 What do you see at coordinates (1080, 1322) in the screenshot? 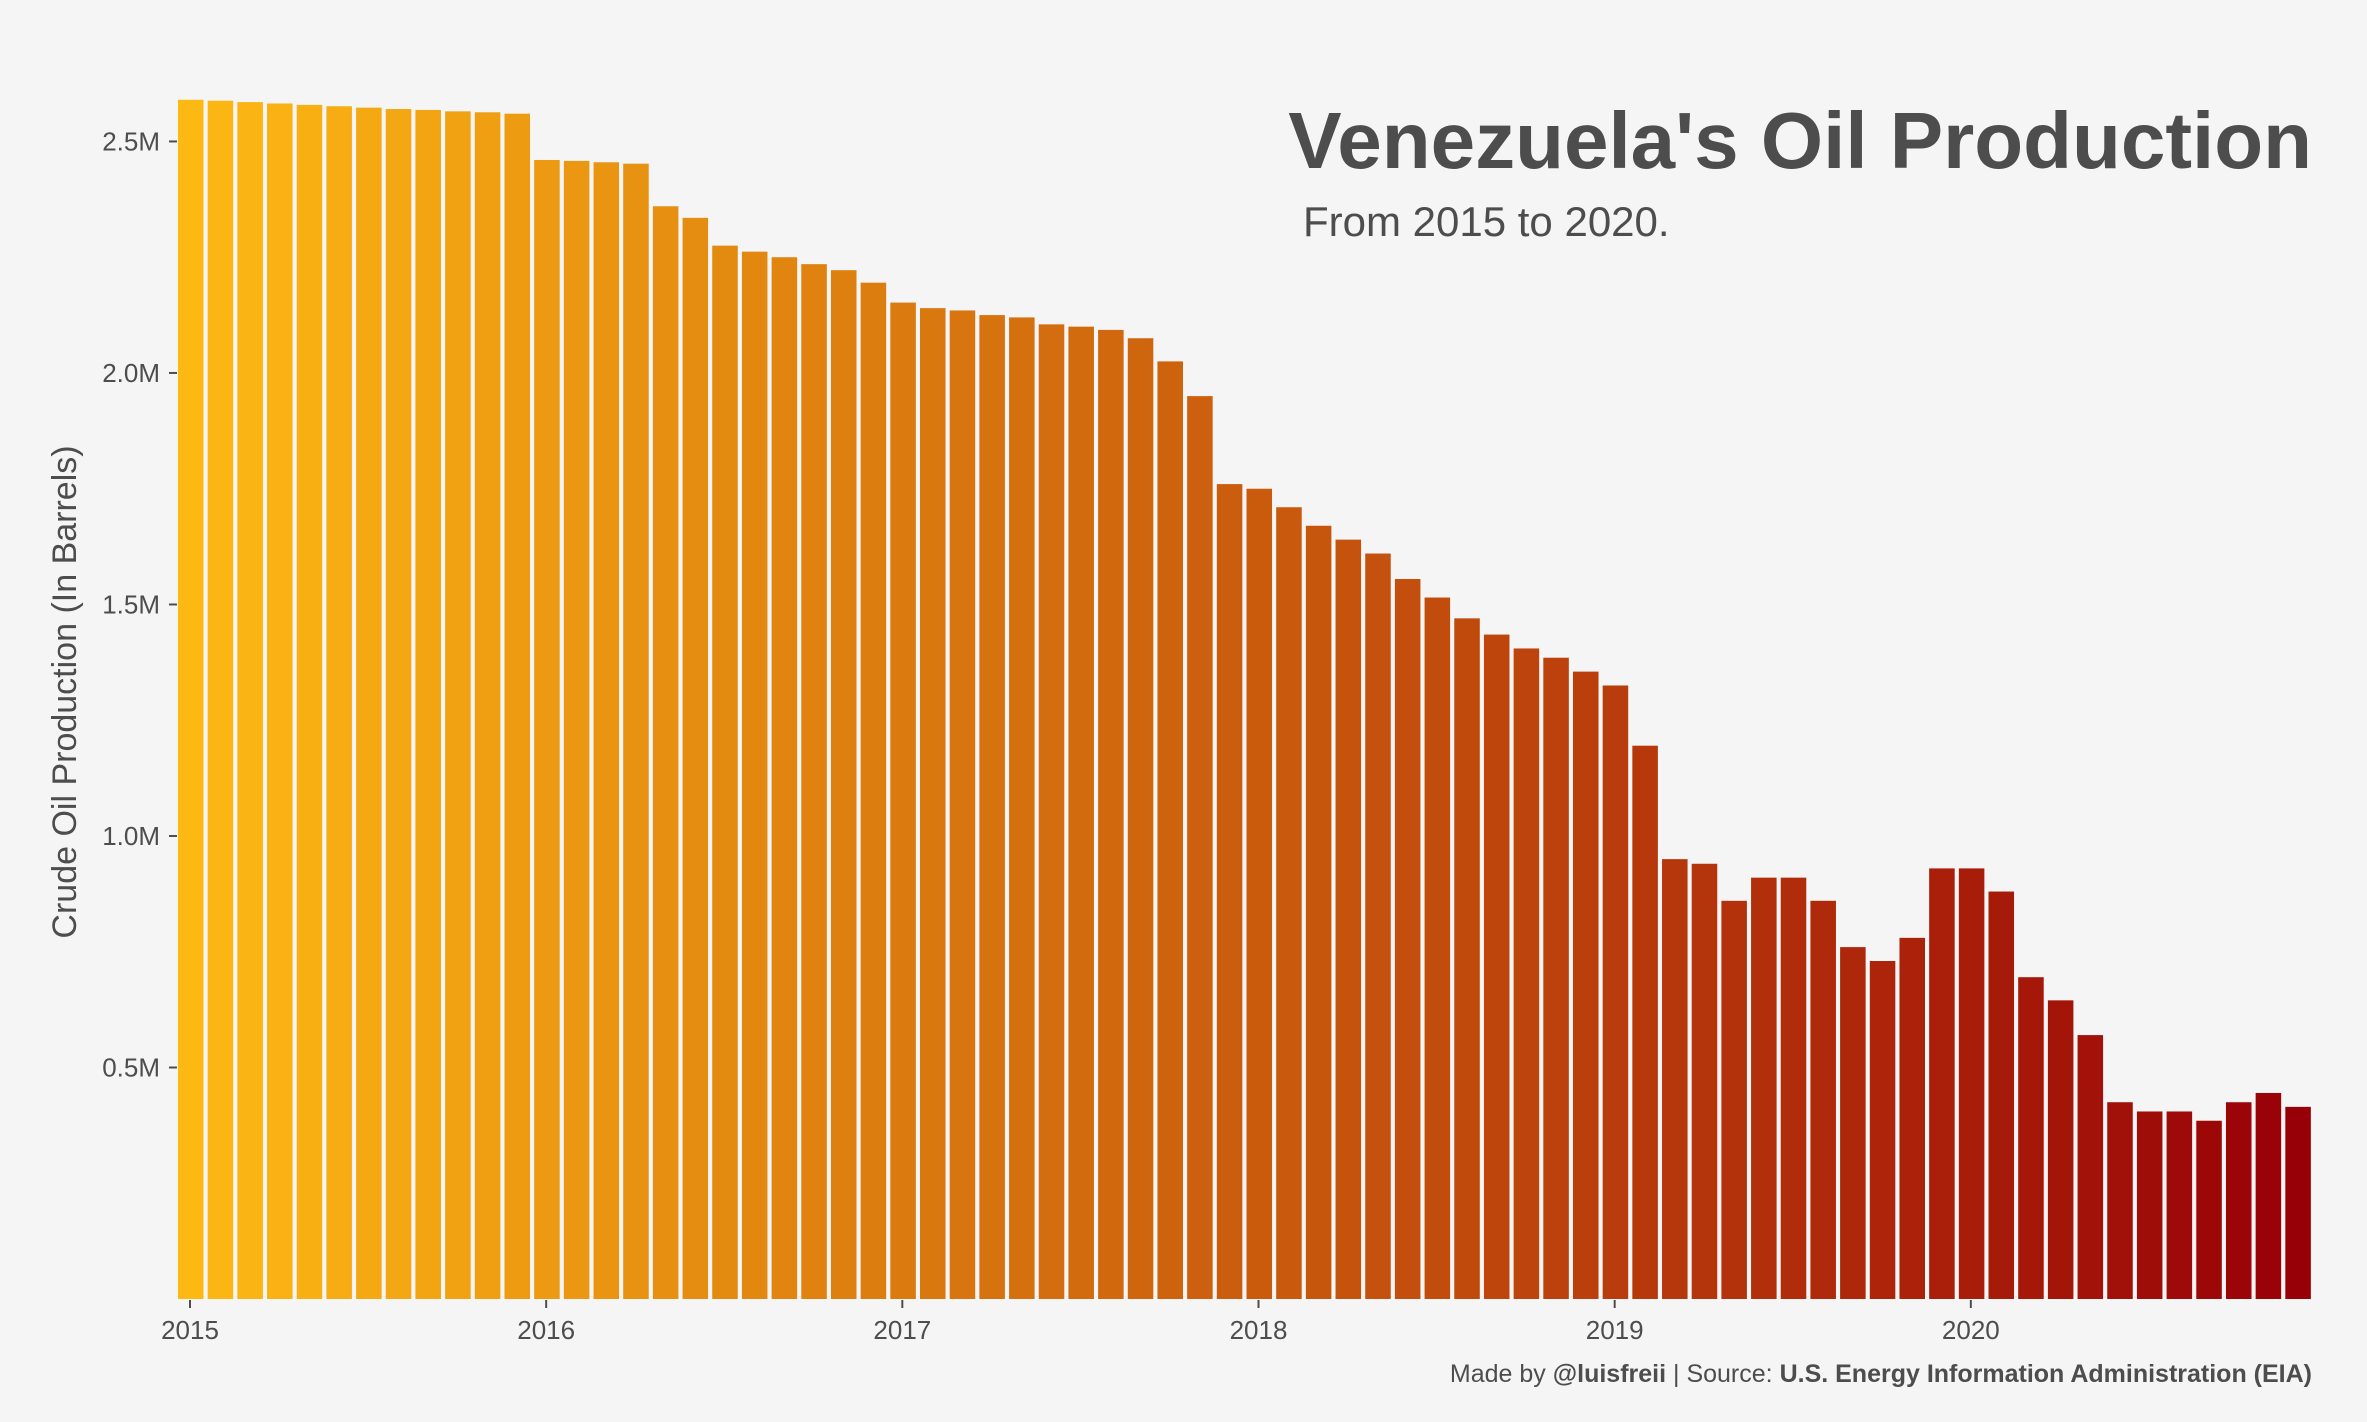
I see `x-axis: 2015 2016 2017 2018 2019 2020` at bounding box center [1080, 1322].